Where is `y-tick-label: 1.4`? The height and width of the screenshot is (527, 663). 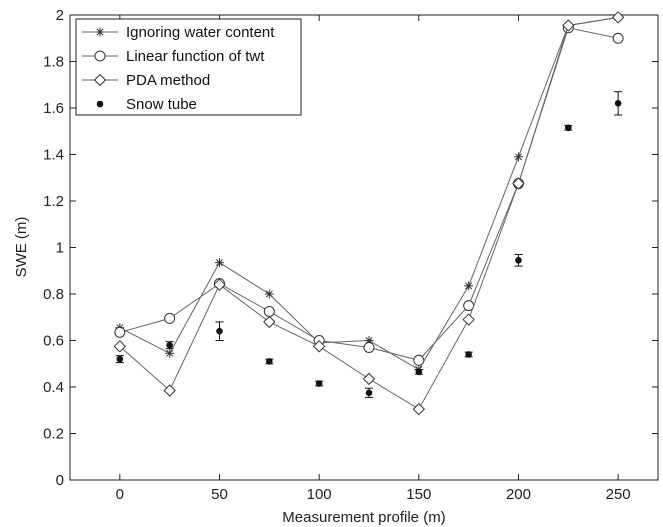 y-tick-label: 1.4 is located at coordinates (53, 155).